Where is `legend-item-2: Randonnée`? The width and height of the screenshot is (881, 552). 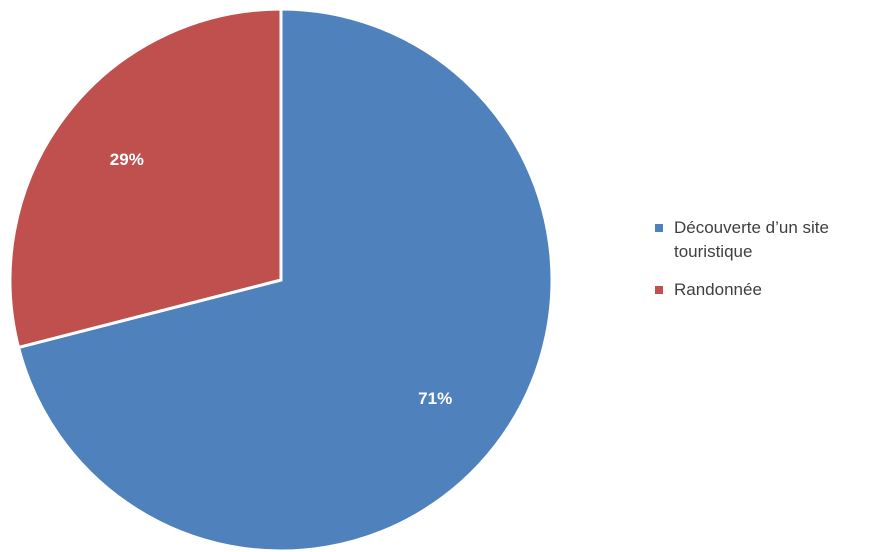
legend-item-2: Randonnée is located at coordinates (768, 290).